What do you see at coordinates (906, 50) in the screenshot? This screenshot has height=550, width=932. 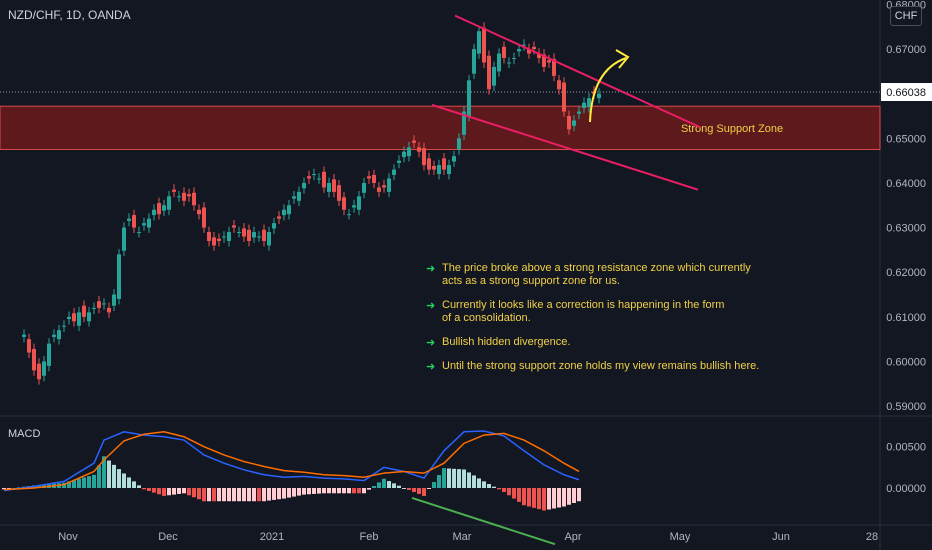 I see `price-tick-label: 0.67000` at bounding box center [906, 50].